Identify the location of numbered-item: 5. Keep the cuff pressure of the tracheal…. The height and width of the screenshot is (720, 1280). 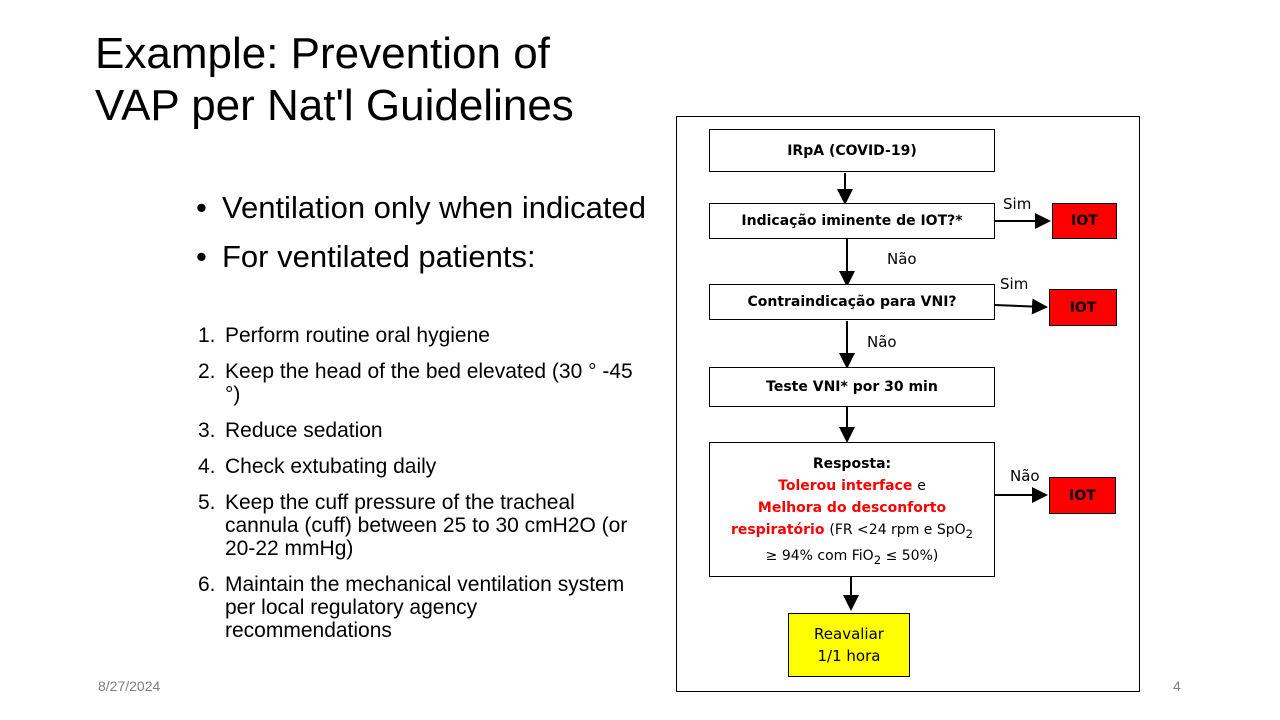
(423, 525).